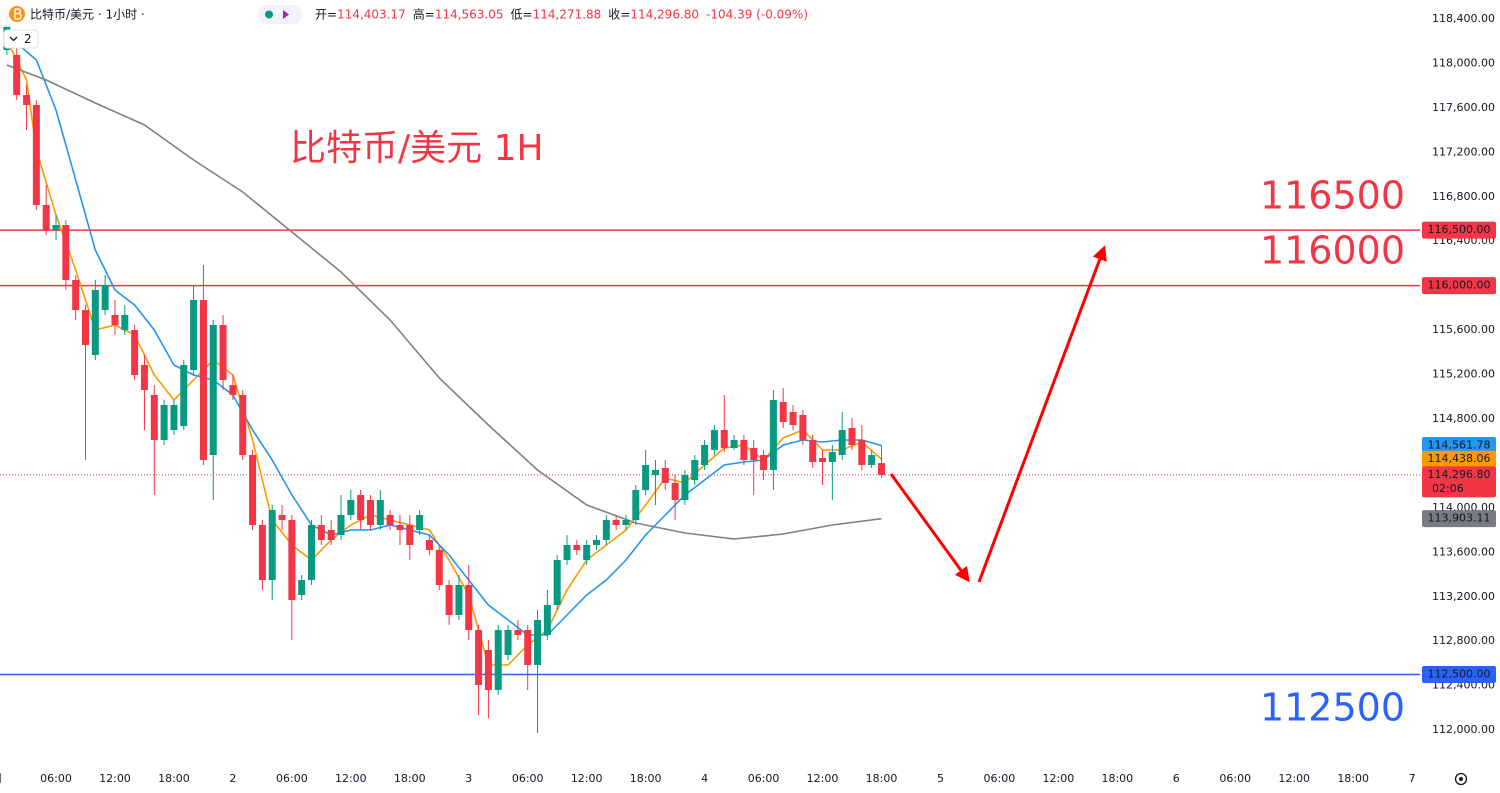 The width and height of the screenshot is (1500, 793). I want to click on x-tick-label: 4, so click(704, 778).